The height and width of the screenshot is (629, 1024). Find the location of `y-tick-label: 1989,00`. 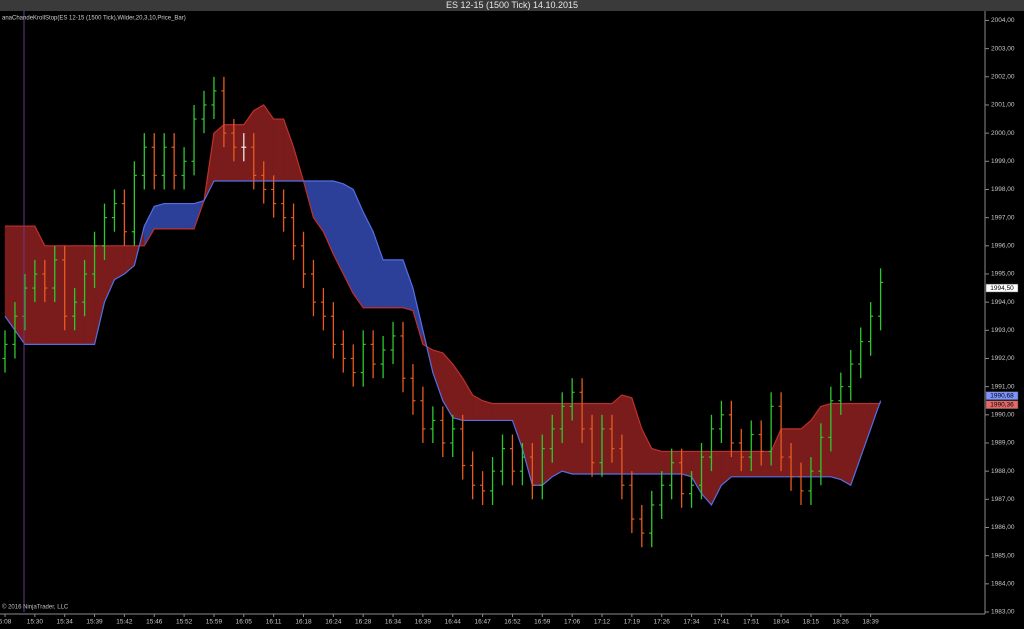

y-tick-label: 1989,00 is located at coordinates (1003, 443).